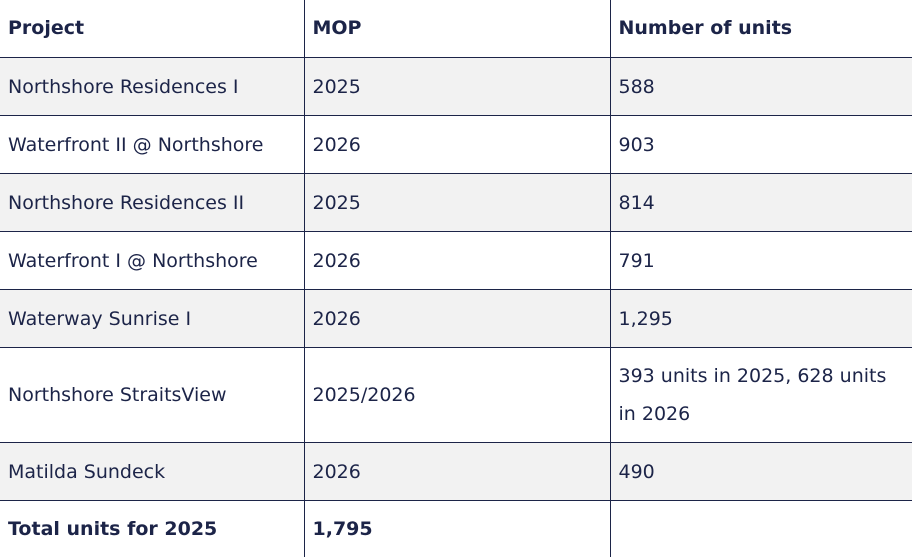 This screenshot has height=557, width=912. I want to click on table-row: Waterfront II @ Northshore 2026 903, so click(456, 145).